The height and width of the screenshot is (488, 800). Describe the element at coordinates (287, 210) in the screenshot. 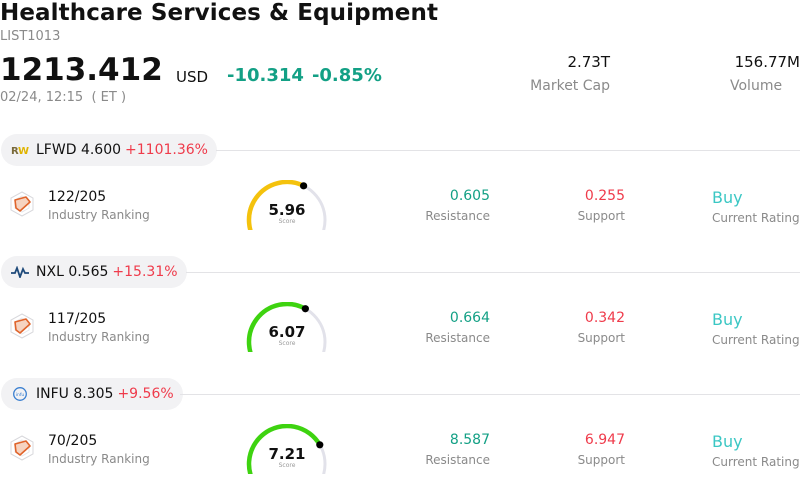

I see `score-value: 5.96` at that location.